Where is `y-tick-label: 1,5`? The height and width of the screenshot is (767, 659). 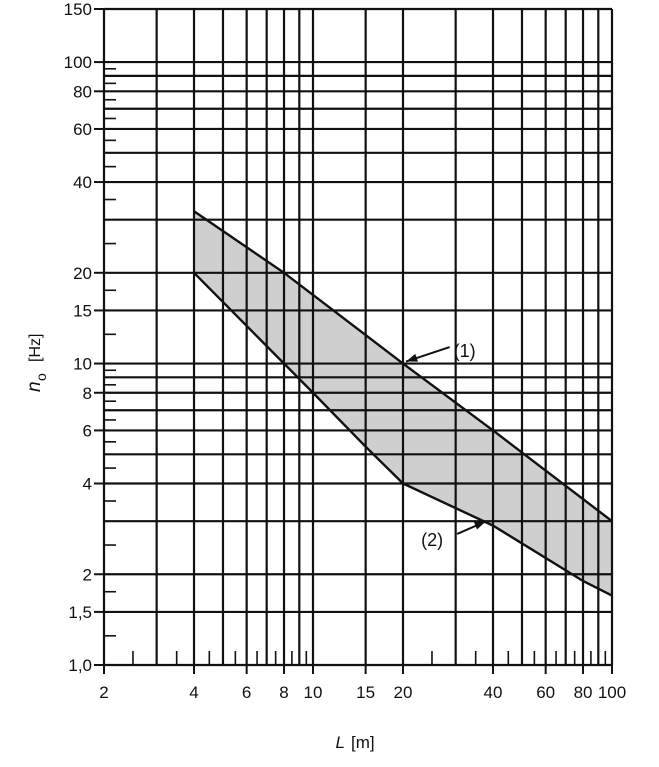 y-tick-label: 1,5 is located at coordinates (80, 612).